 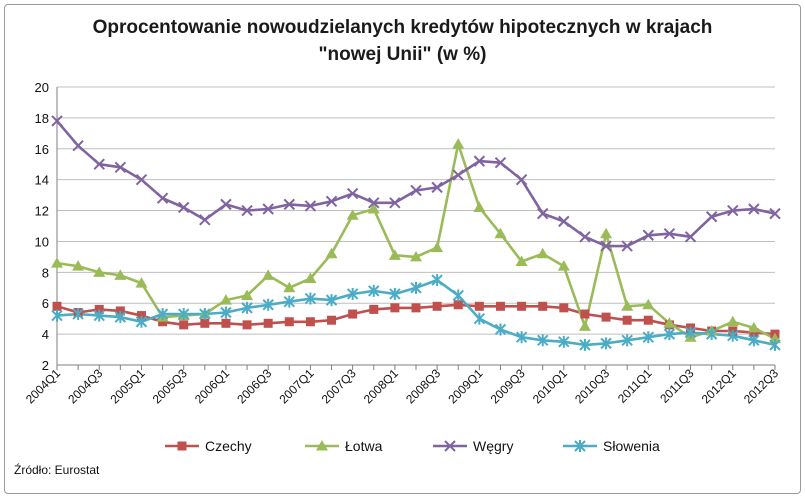 I want to click on legend-marker, so click(x=580, y=446).